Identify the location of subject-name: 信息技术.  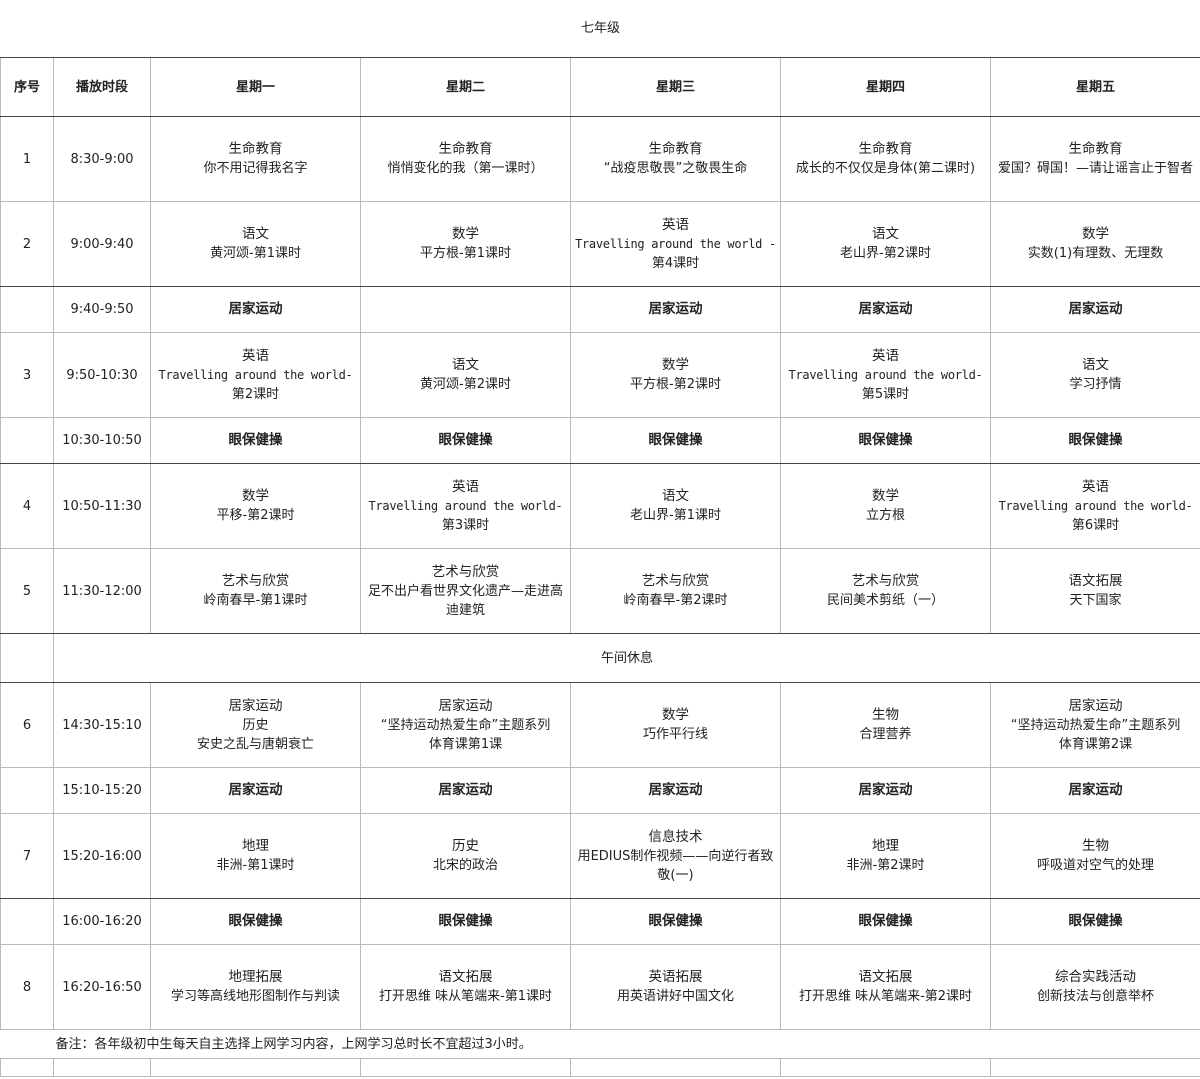
(675, 836).